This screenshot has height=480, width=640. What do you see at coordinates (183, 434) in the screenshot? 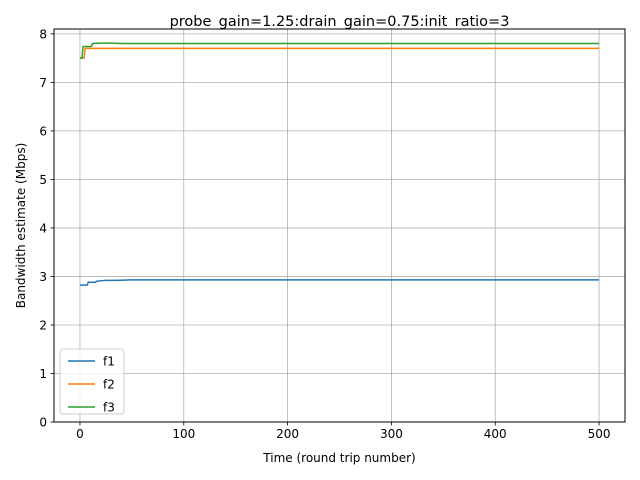
I see `x-tick-label: 100` at bounding box center [183, 434].